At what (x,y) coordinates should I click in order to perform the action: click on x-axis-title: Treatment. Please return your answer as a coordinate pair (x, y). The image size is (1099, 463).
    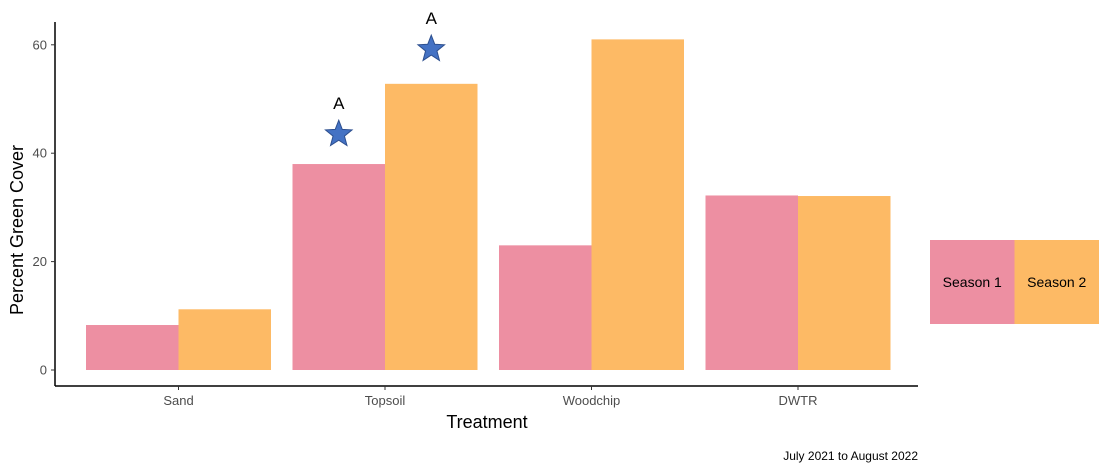
    Looking at the image, I should click on (486, 422).